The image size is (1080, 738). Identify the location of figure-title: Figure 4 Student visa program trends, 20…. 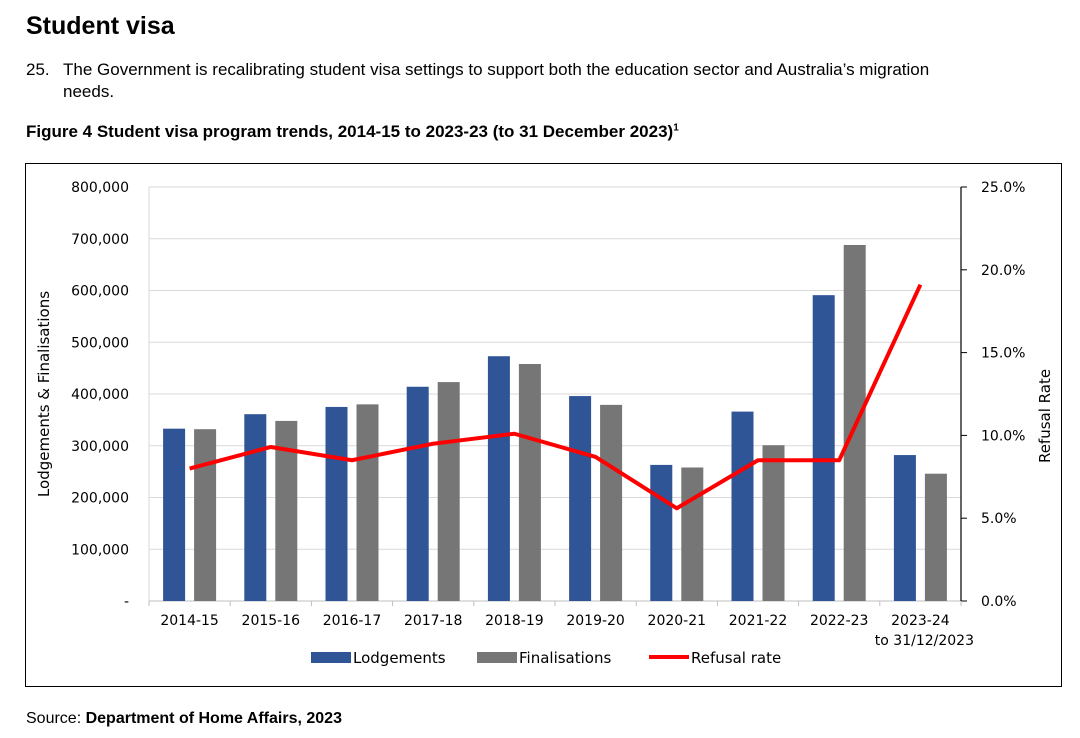
(352, 132).